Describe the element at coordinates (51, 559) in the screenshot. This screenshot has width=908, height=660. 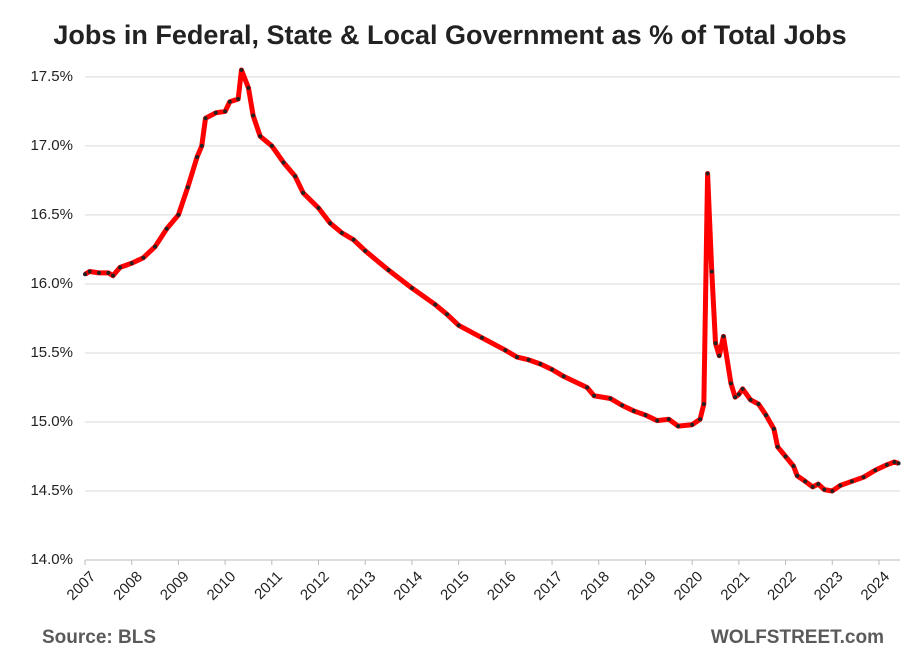
I see `y-tick-label: 14.0%` at that location.